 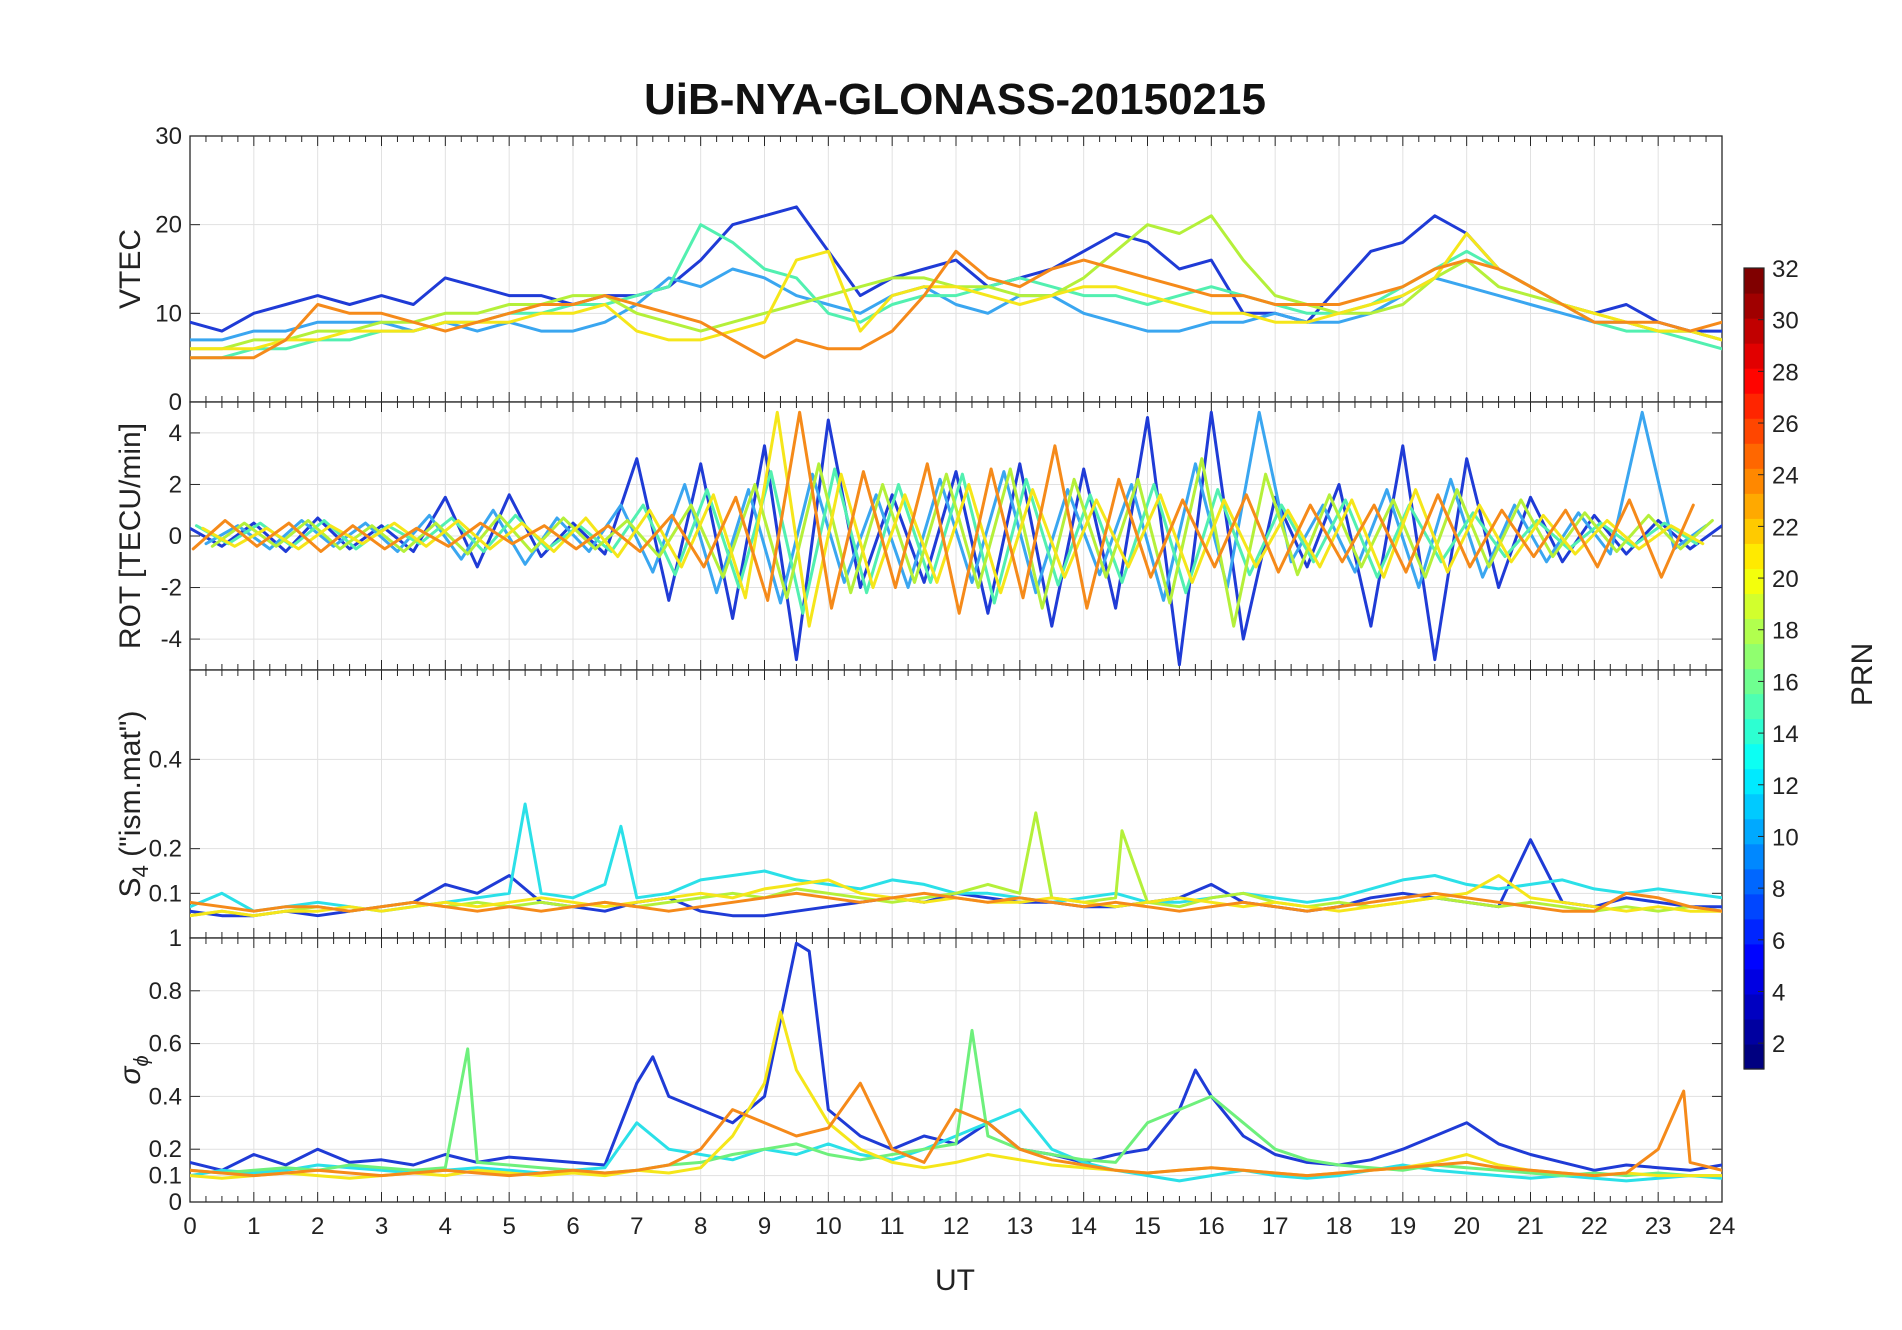 What do you see at coordinates (508, 1226) in the screenshot?
I see `x-tick-label: 5` at bounding box center [508, 1226].